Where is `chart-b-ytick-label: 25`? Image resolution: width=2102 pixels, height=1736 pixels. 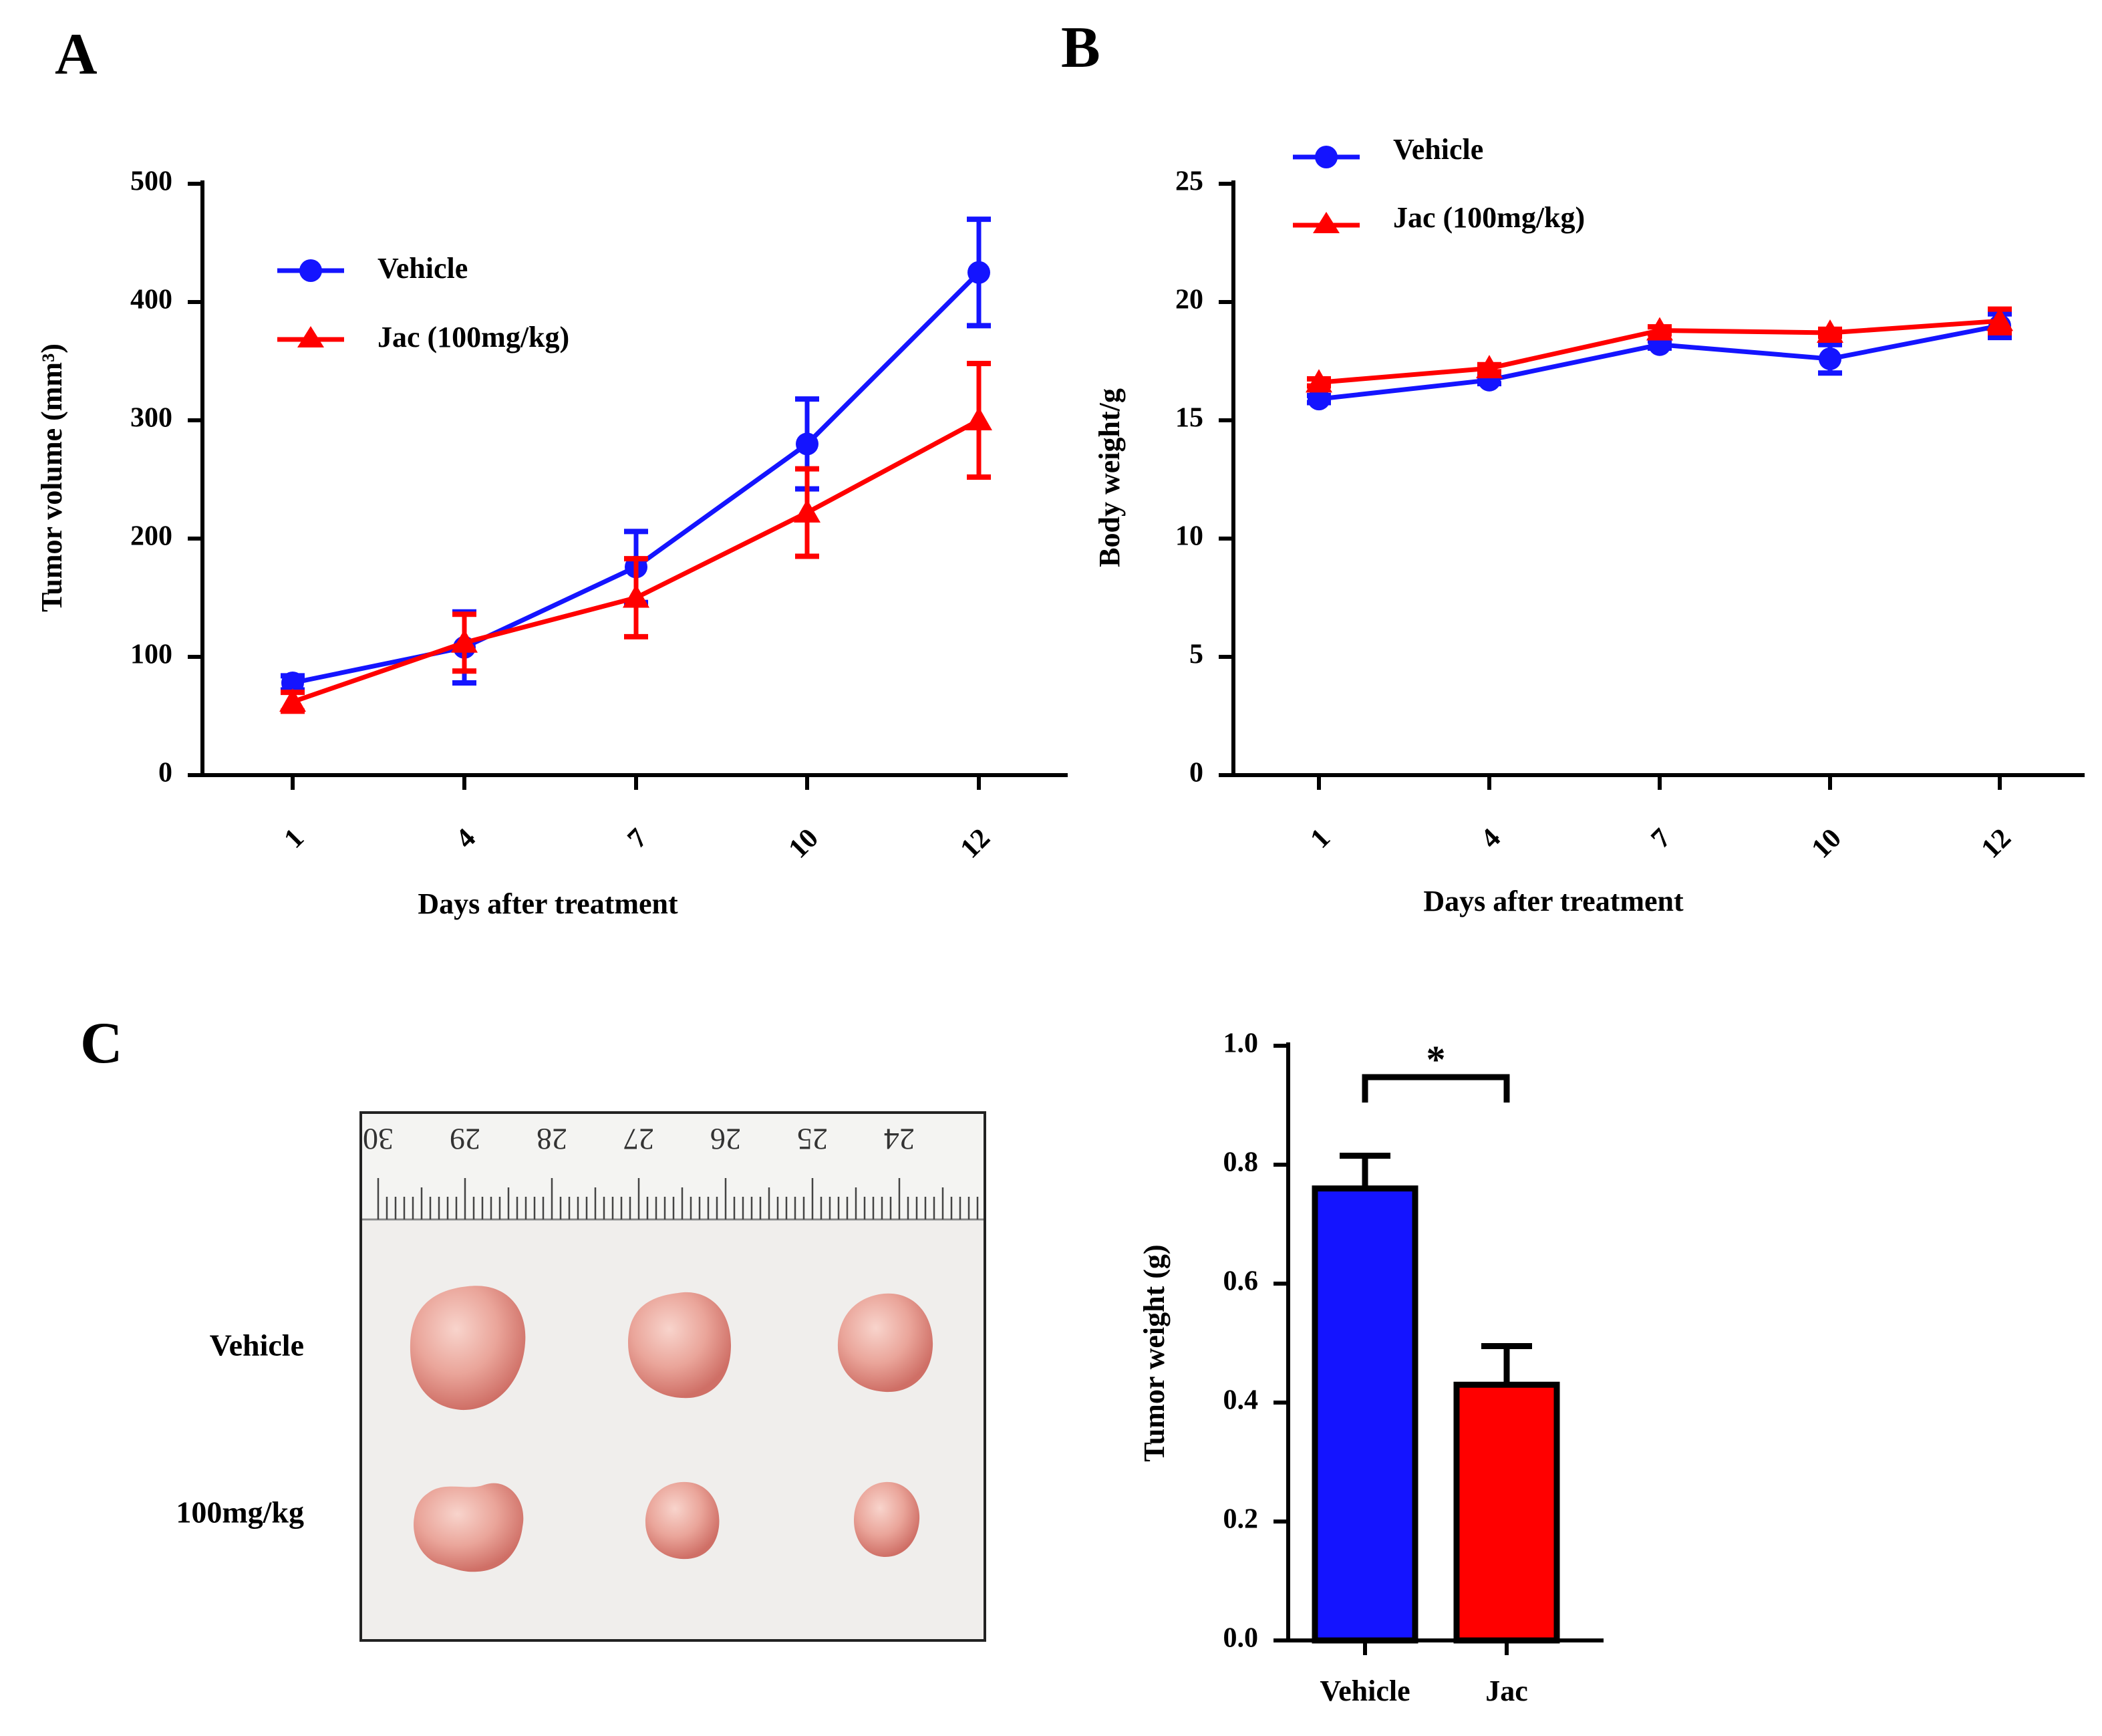
chart-b-ytick-label: 25 is located at coordinates (1189, 182).